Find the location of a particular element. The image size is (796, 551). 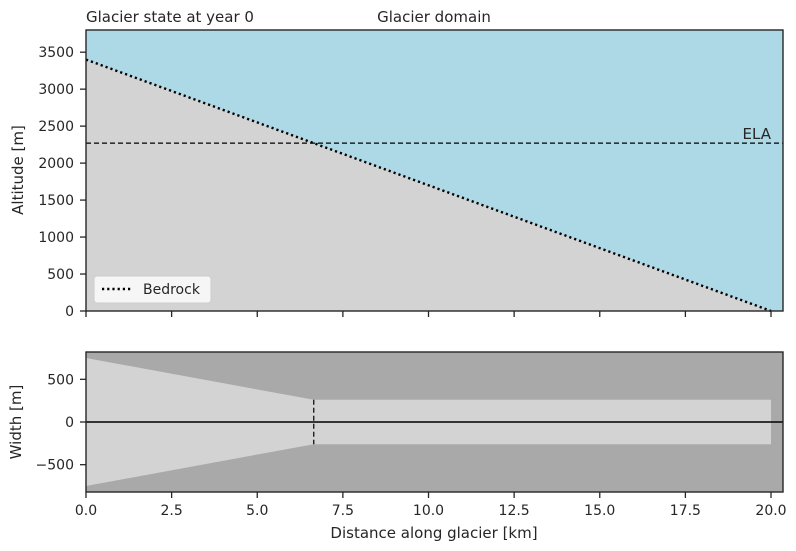

width-y-ticks: −500 0 500 is located at coordinates (61, 423).